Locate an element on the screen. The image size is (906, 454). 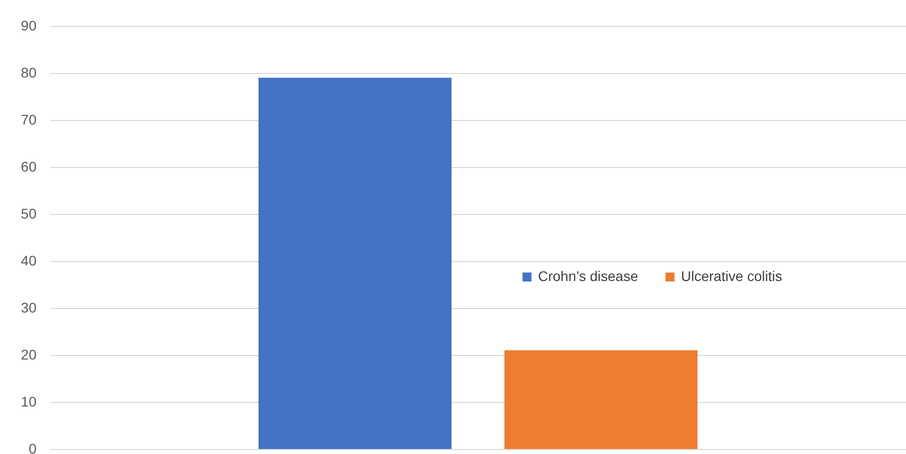
y-tick-label: 30 is located at coordinates (28, 308).